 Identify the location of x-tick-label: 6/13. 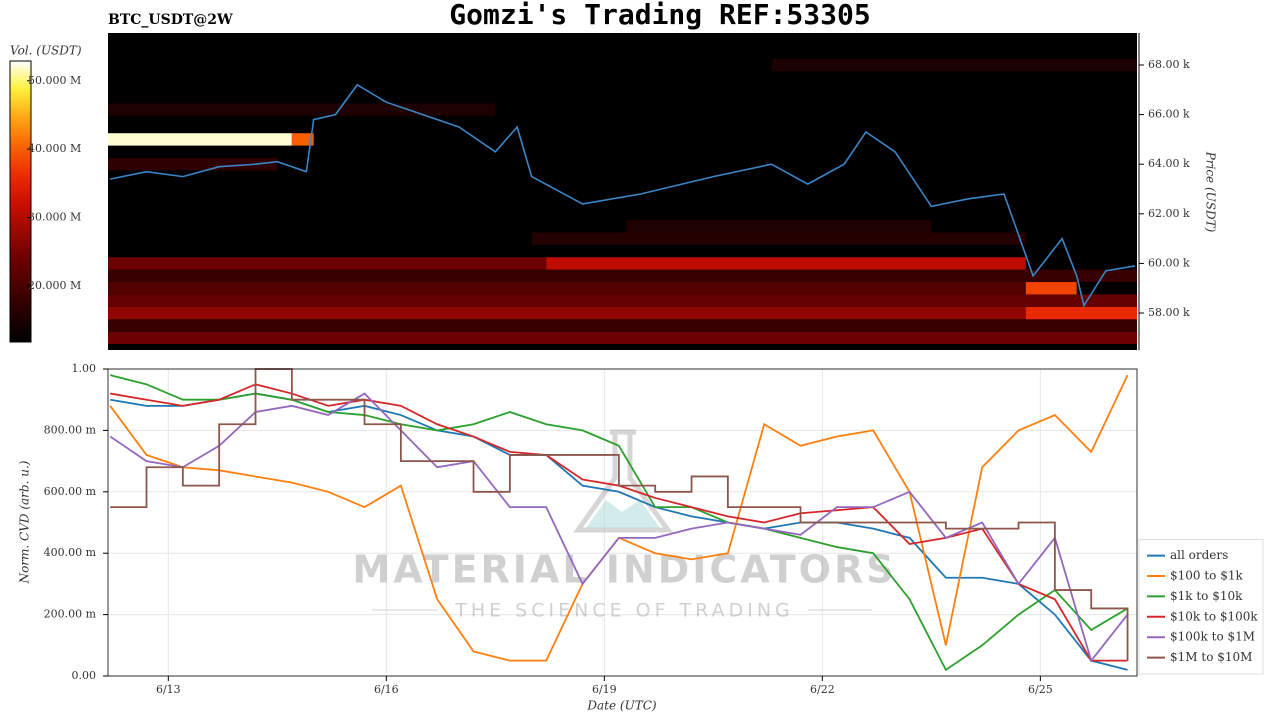
(168, 689).